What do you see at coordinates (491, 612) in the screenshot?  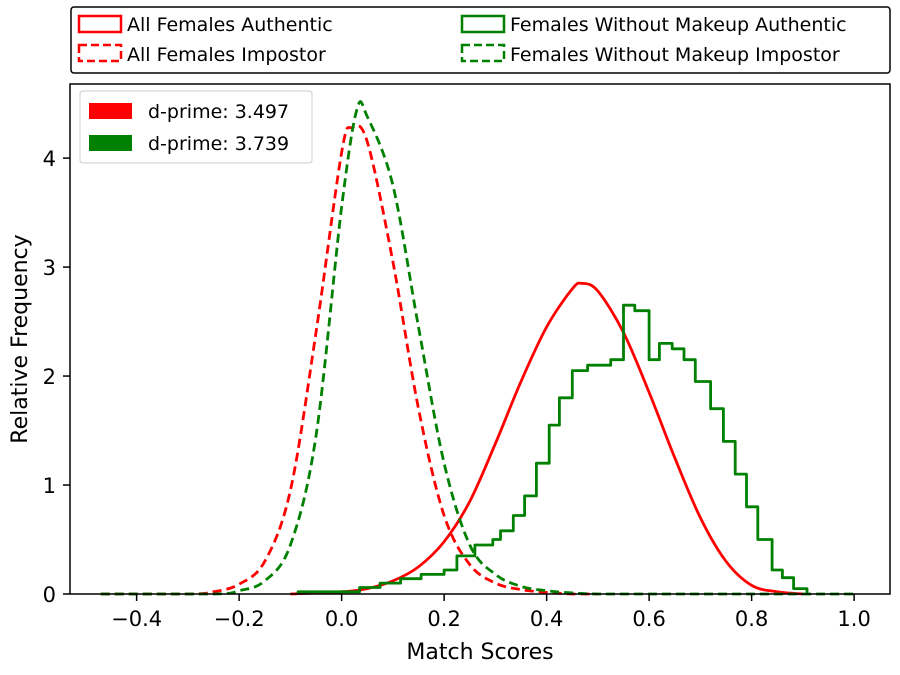 I see `x-axis-ticks: −0.4 −0.2 0.0 0.2 0.4 0.6 0.8 1.0` at bounding box center [491, 612].